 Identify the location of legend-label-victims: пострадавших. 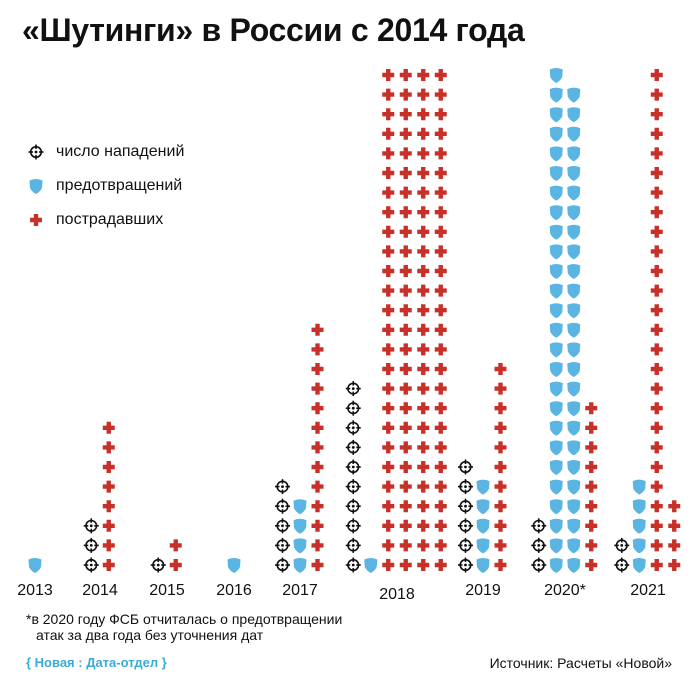
(110, 219).